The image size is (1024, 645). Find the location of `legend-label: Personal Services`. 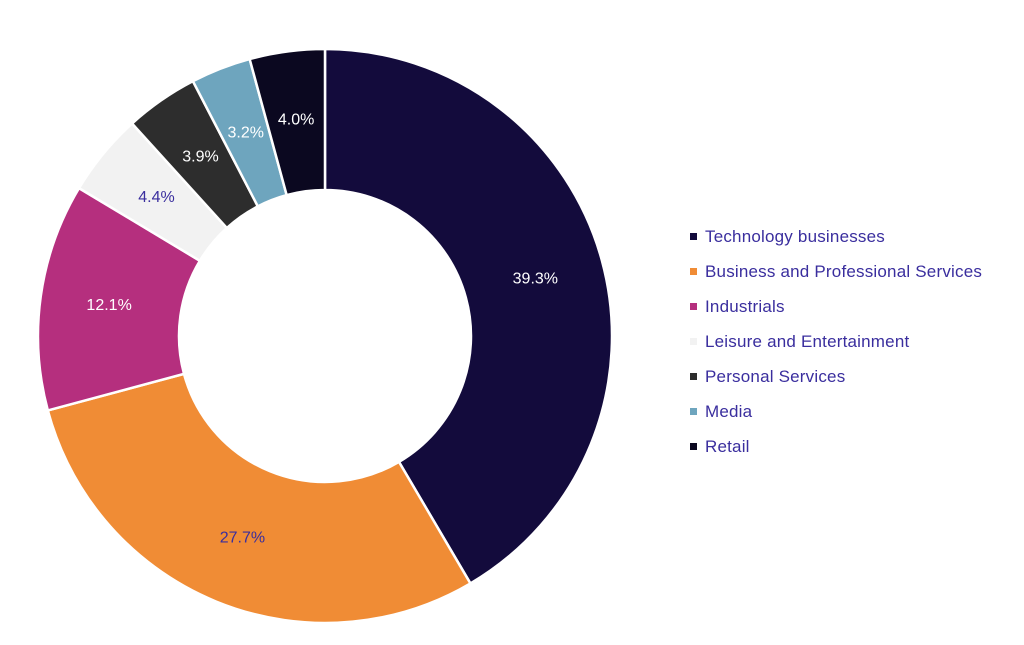

legend-label: Personal Services is located at coordinates (775, 376).